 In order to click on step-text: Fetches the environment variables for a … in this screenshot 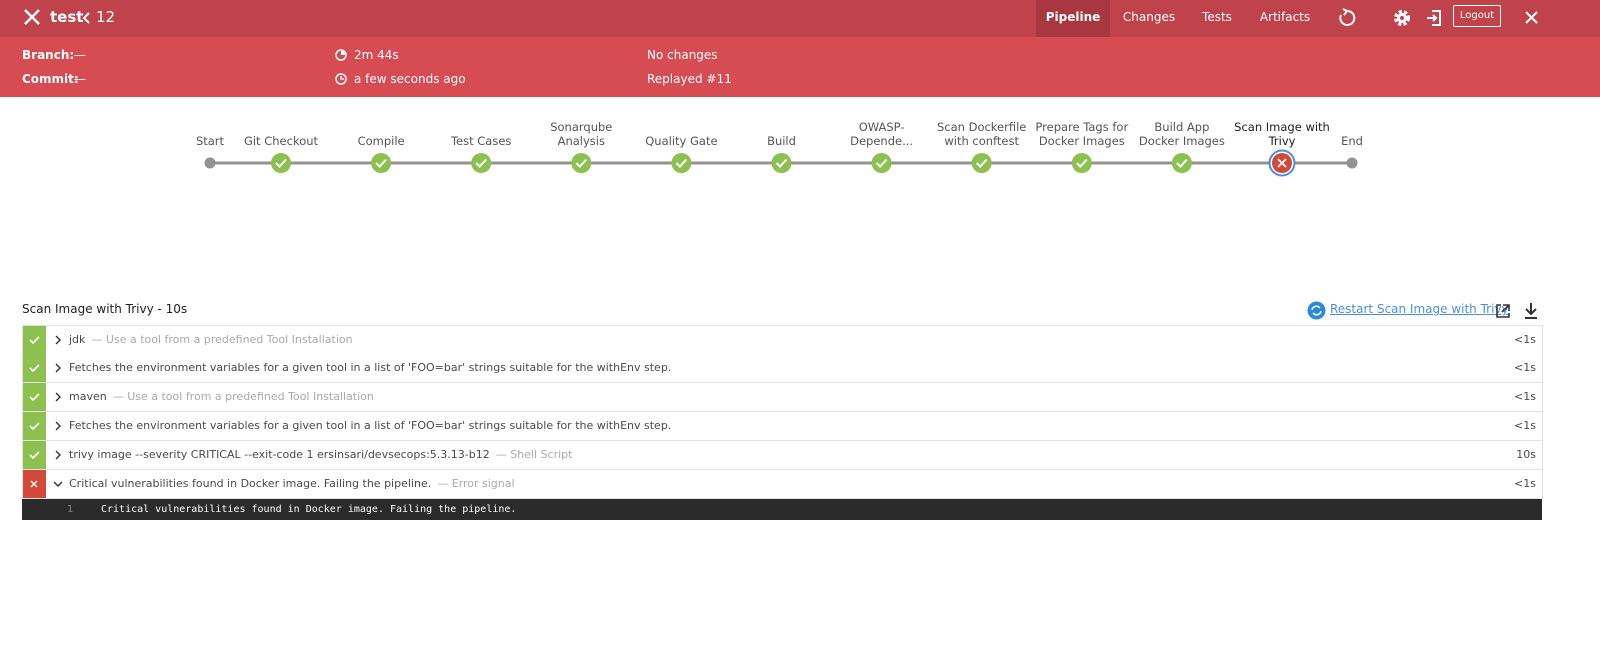, I will do `click(370, 426)`.